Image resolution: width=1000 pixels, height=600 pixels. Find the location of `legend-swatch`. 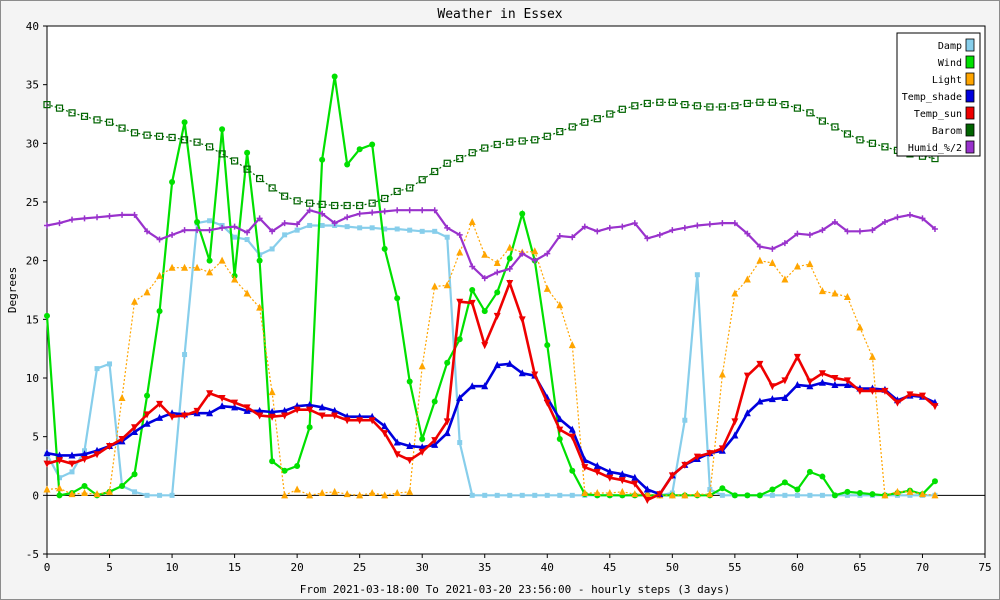

legend-swatch is located at coordinates (970, 113).